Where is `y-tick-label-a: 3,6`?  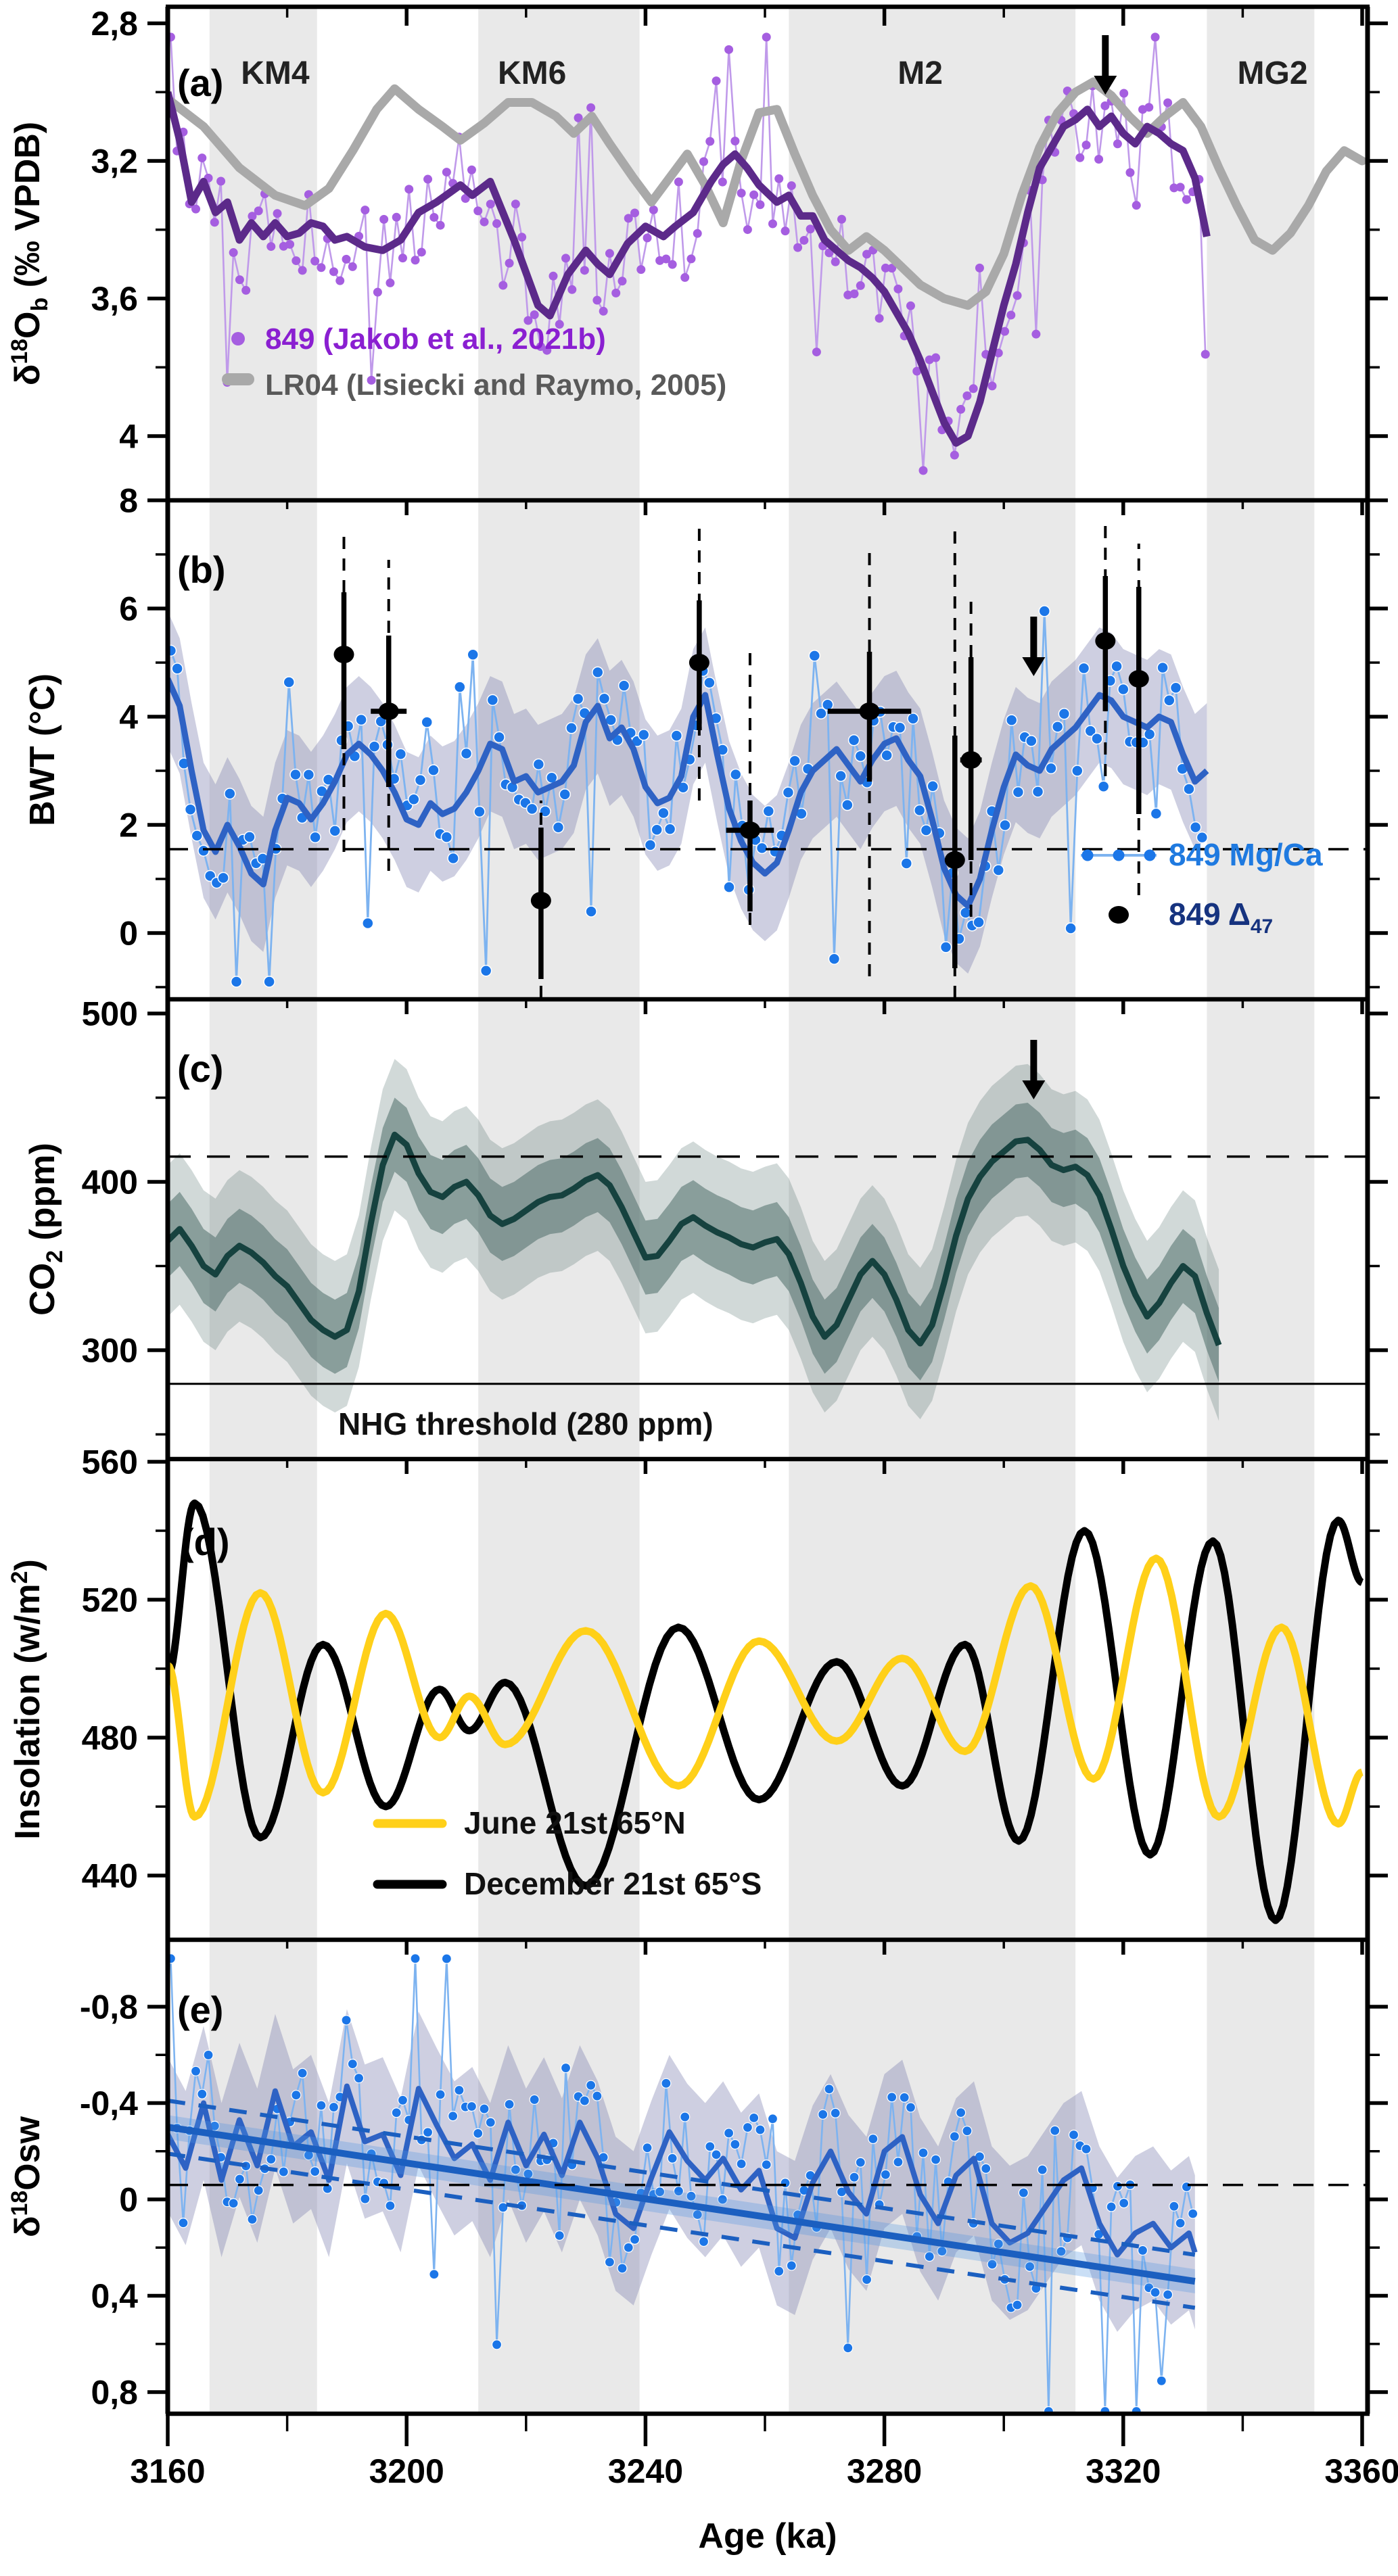
y-tick-label-a: 3,6 is located at coordinates (115, 299).